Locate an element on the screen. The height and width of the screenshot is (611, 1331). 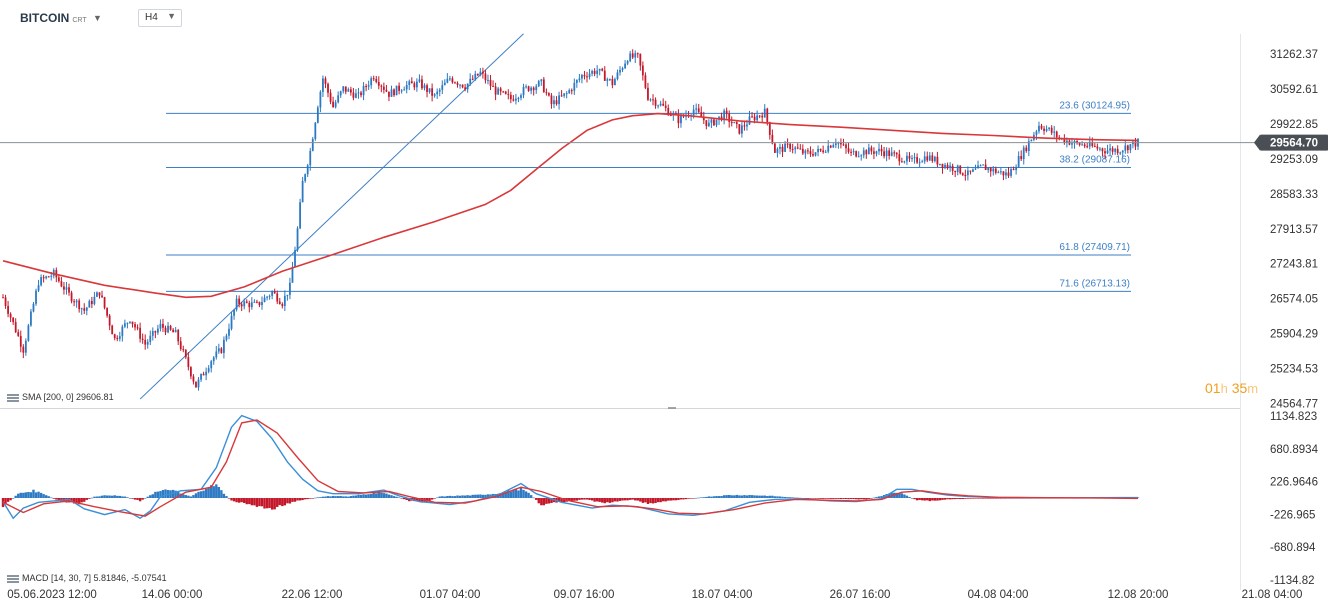
macd-tick-label: -226.965 is located at coordinates (1292, 515).